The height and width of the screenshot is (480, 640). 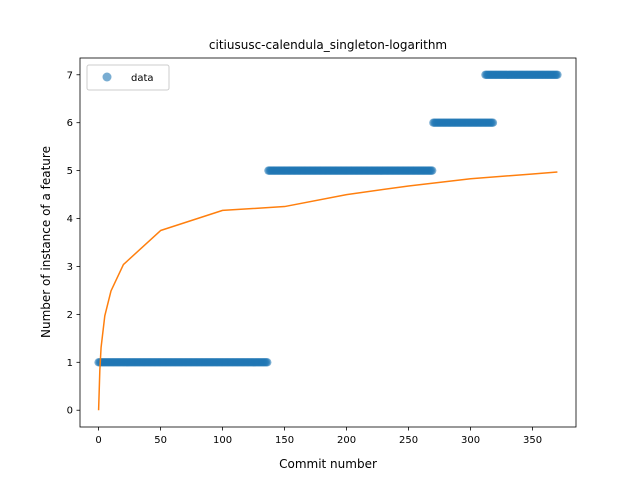 What do you see at coordinates (142, 78) in the screenshot?
I see `legend-label-data: data` at bounding box center [142, 78].